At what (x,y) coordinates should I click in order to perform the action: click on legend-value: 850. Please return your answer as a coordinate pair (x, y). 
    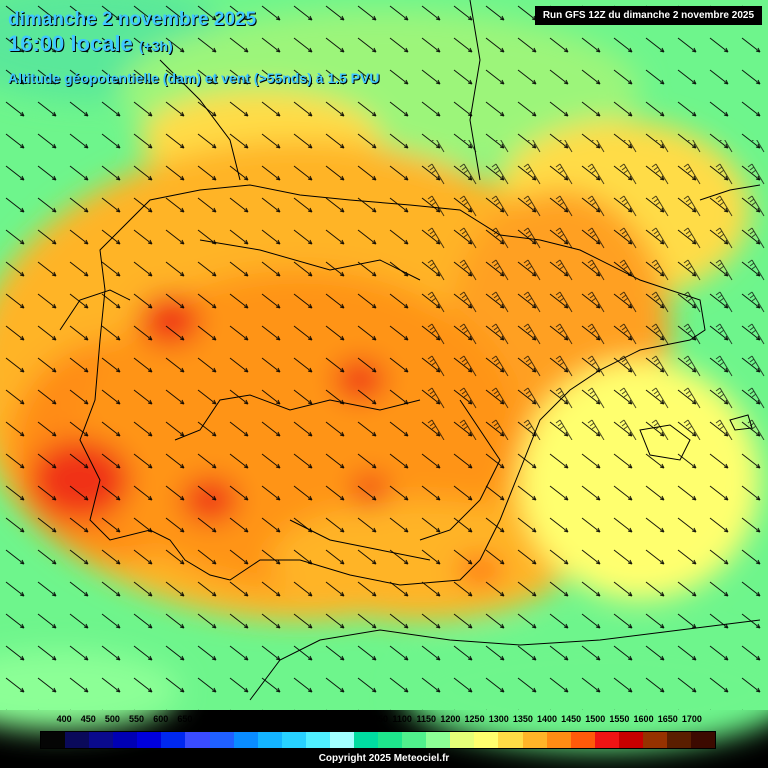
    Looking at the image, I should click on (281, 719).